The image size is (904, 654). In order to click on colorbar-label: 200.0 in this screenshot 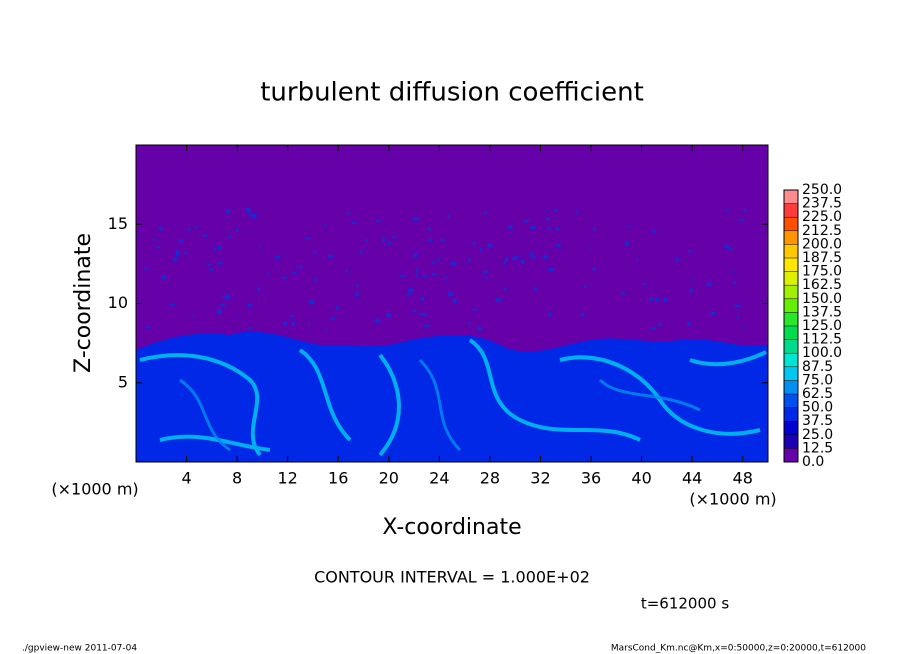, I will do `click(822, 244)`.